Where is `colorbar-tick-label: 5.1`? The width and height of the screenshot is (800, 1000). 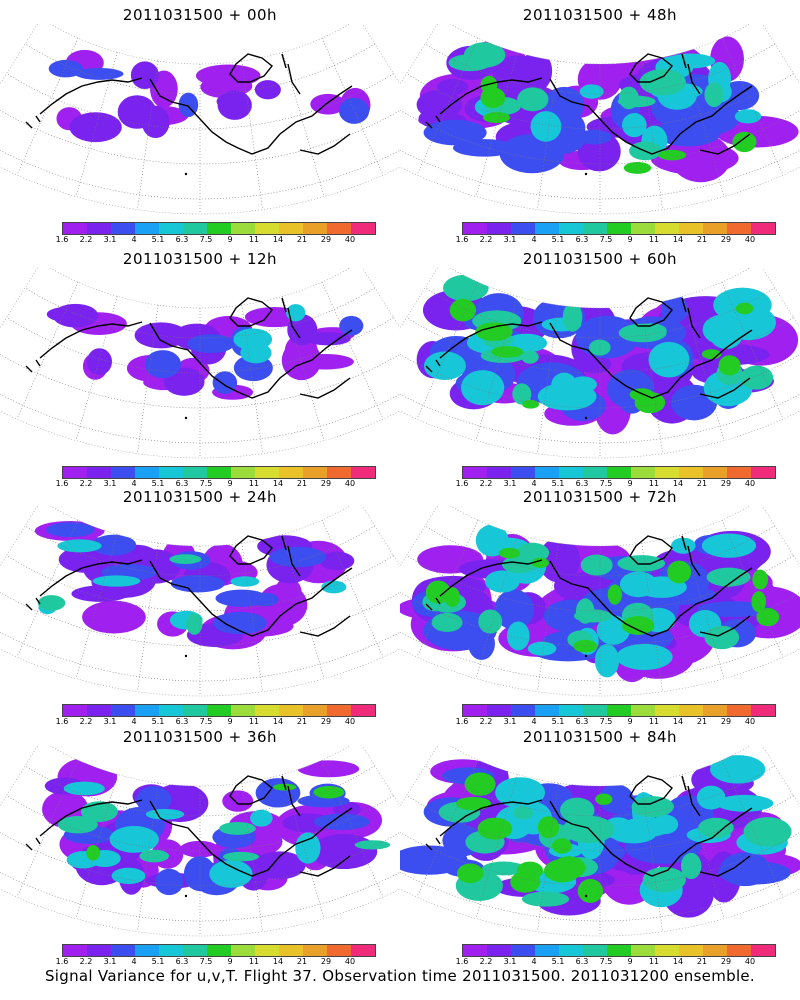 colorbar-tick-label: 5.1 is located at coordinates (158, 239).